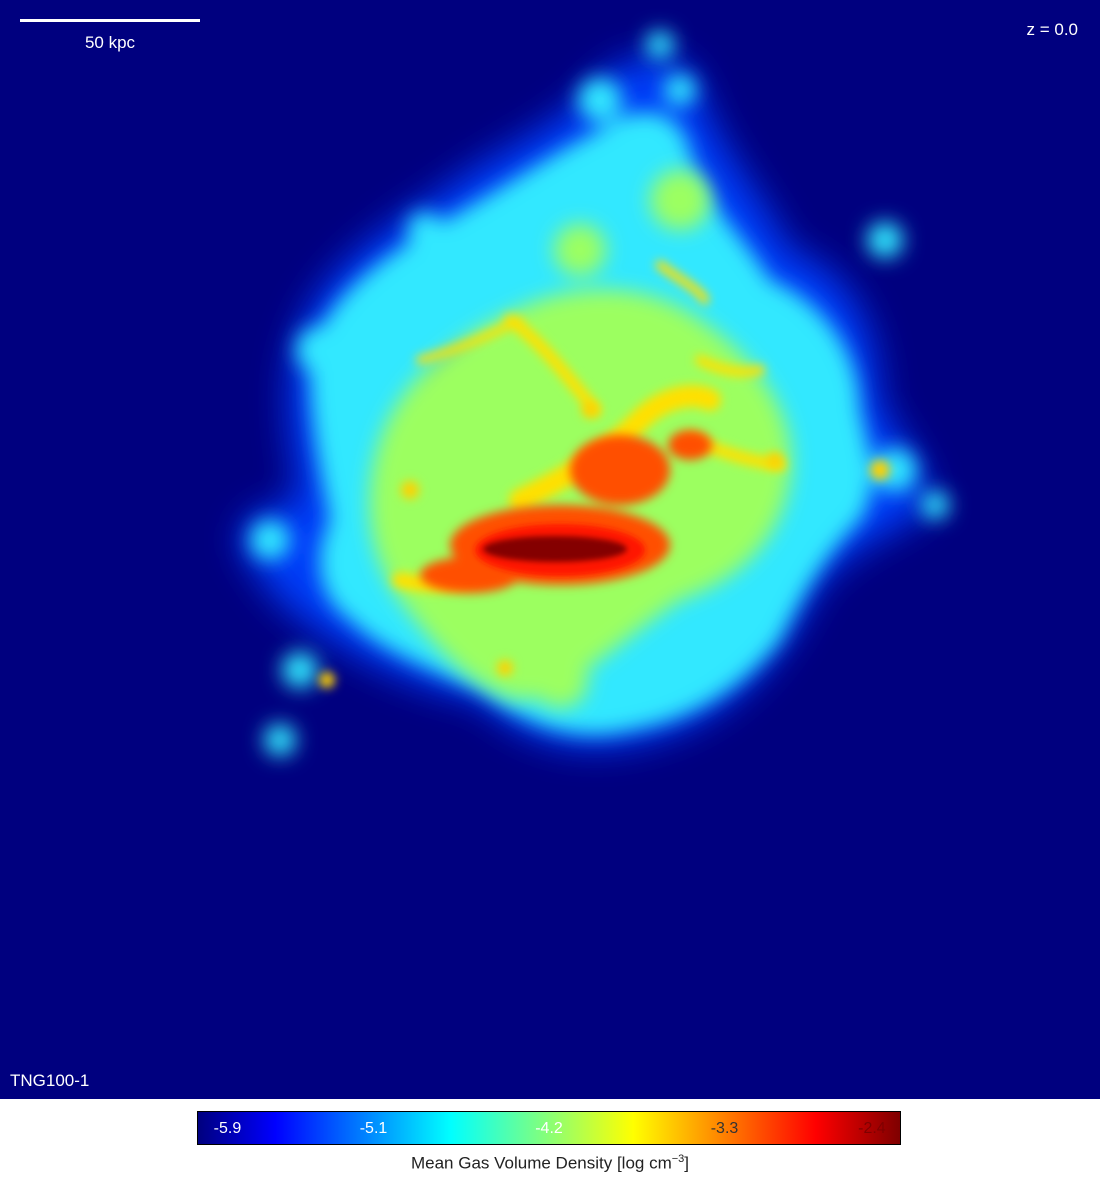 This screenshot has height=1184, width=1100. What do you see at coordinates (541, 1163) in the screenshot?
I see `colorbar-title-text: Mean Gas Volume Density [log cm` at bounding box center [541, 1163].